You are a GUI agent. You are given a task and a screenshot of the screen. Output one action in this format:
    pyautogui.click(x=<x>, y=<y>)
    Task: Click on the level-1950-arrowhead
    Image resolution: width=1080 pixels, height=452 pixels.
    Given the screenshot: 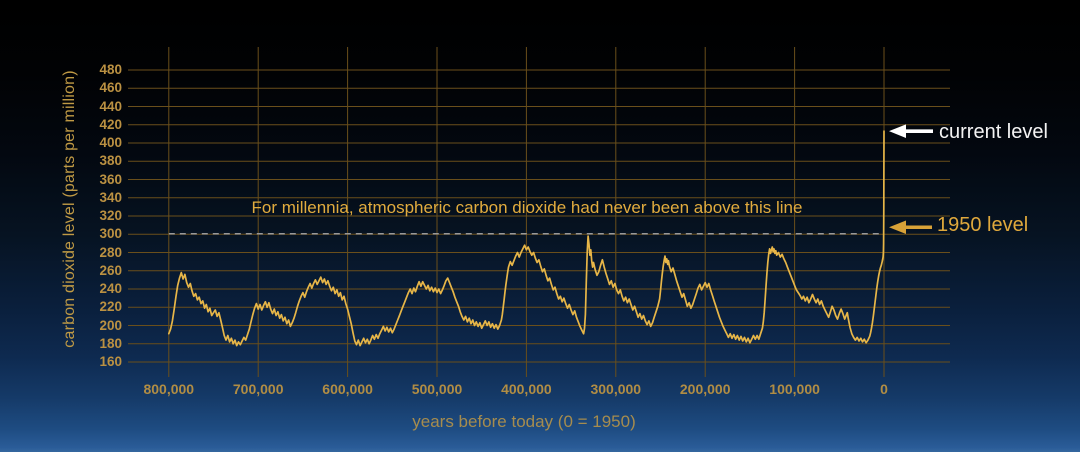 What is the action you would take?
    pyautogui.click(x=897, y=227)
    